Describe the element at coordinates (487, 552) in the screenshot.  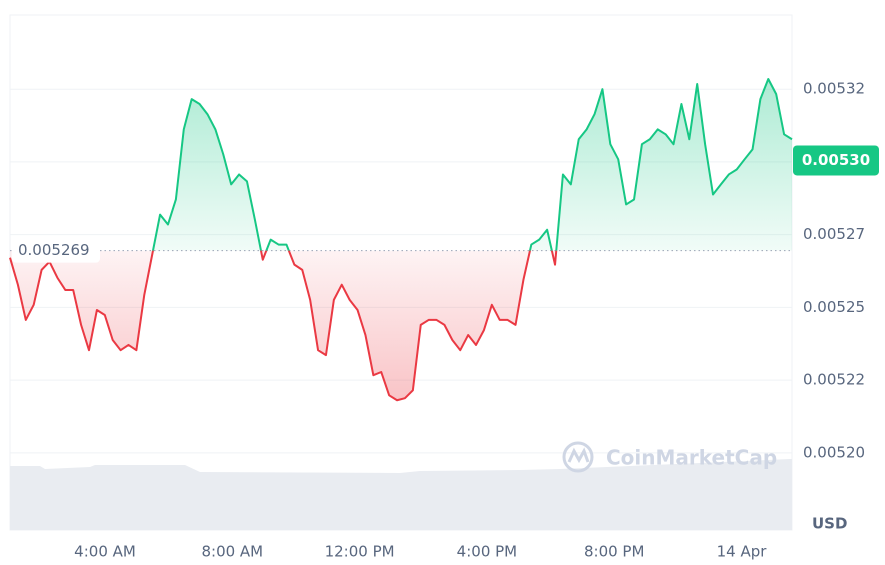
I see `x-tick-label: 4:00 PM` at that location.